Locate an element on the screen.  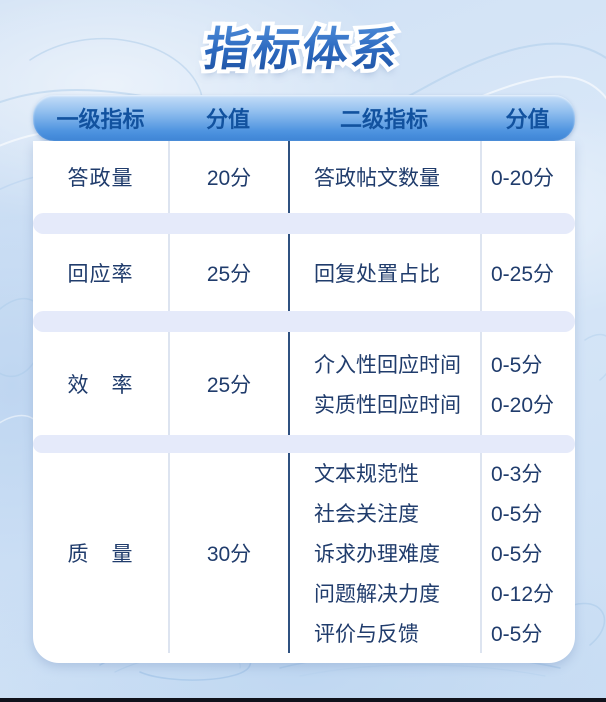
cell-l2-score: 0-20分 is located at coordinates (527, 177).